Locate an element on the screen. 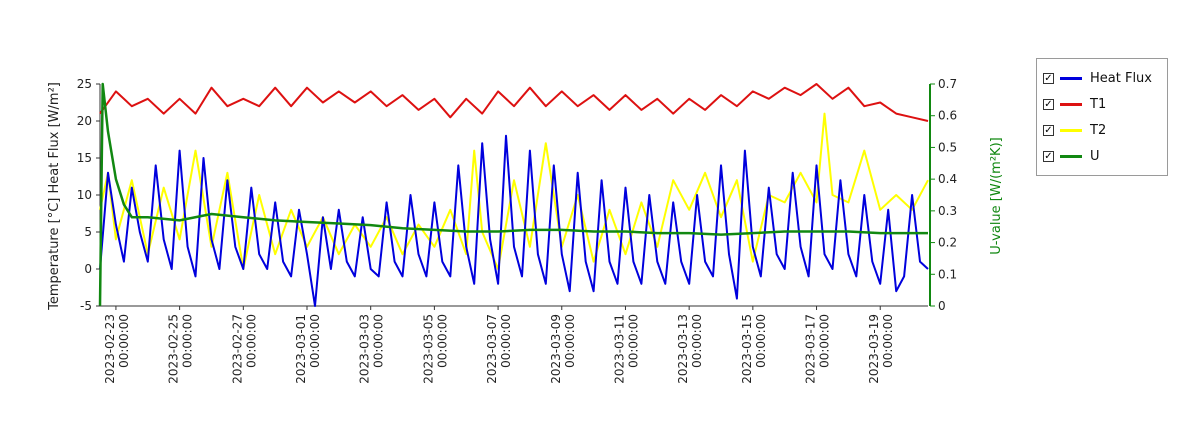  left-tick-label: 5 is located at coordinates (88, 232).